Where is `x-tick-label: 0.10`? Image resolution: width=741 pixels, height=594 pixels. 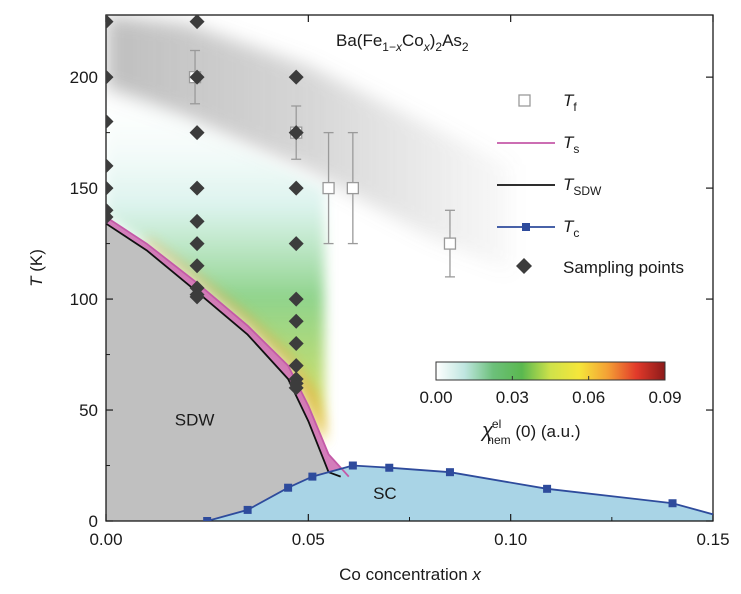 x-tick-label: 0.10 is located at coordinates (510, 539).